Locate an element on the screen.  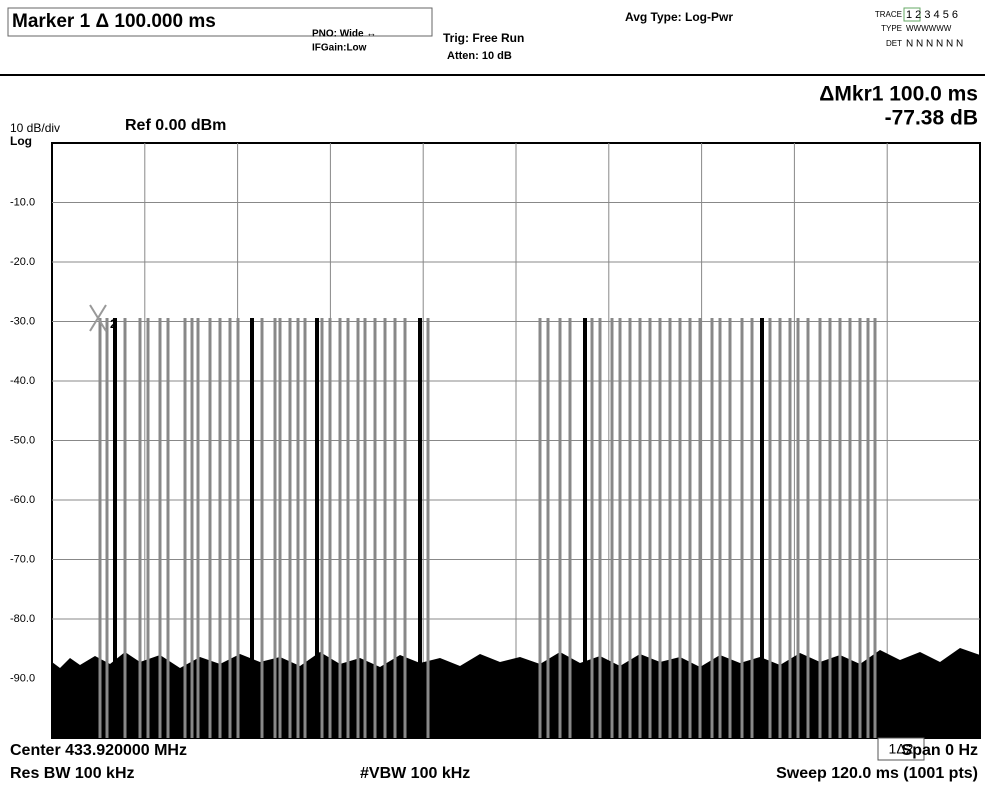
vbw: #VBW 100 kHz is located at coordinates (415, 773).